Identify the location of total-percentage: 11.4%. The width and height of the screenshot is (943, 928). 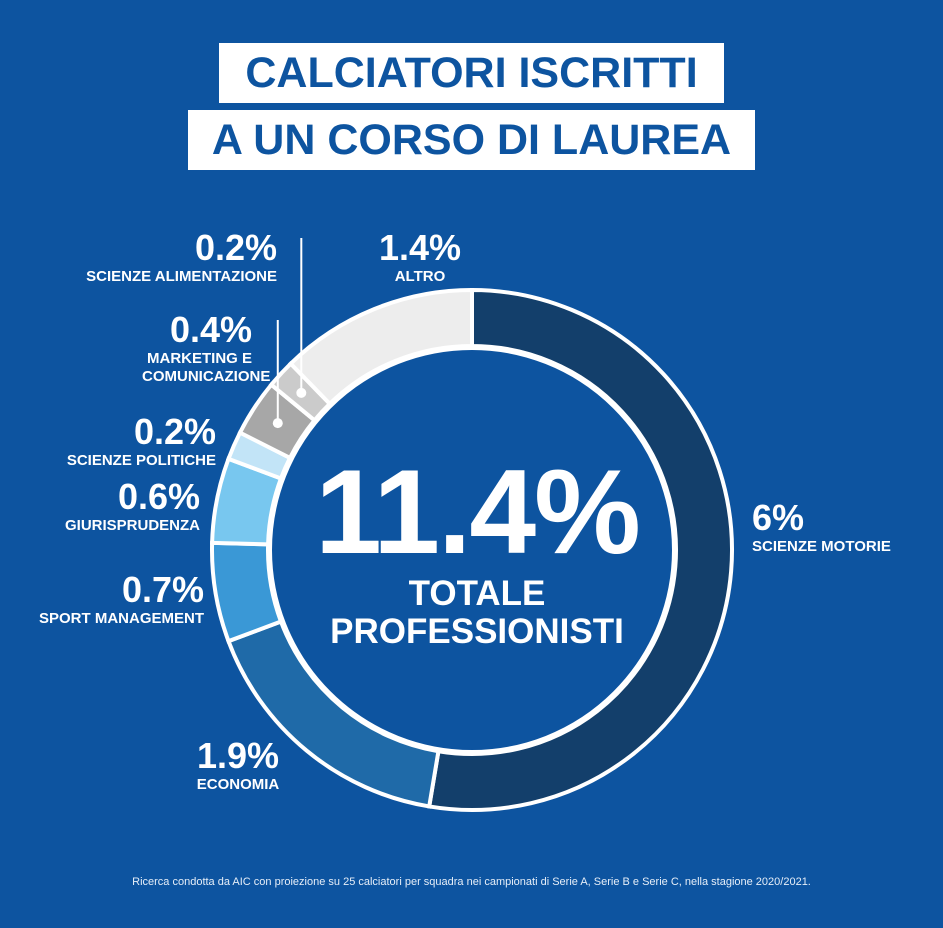
(478, 512).